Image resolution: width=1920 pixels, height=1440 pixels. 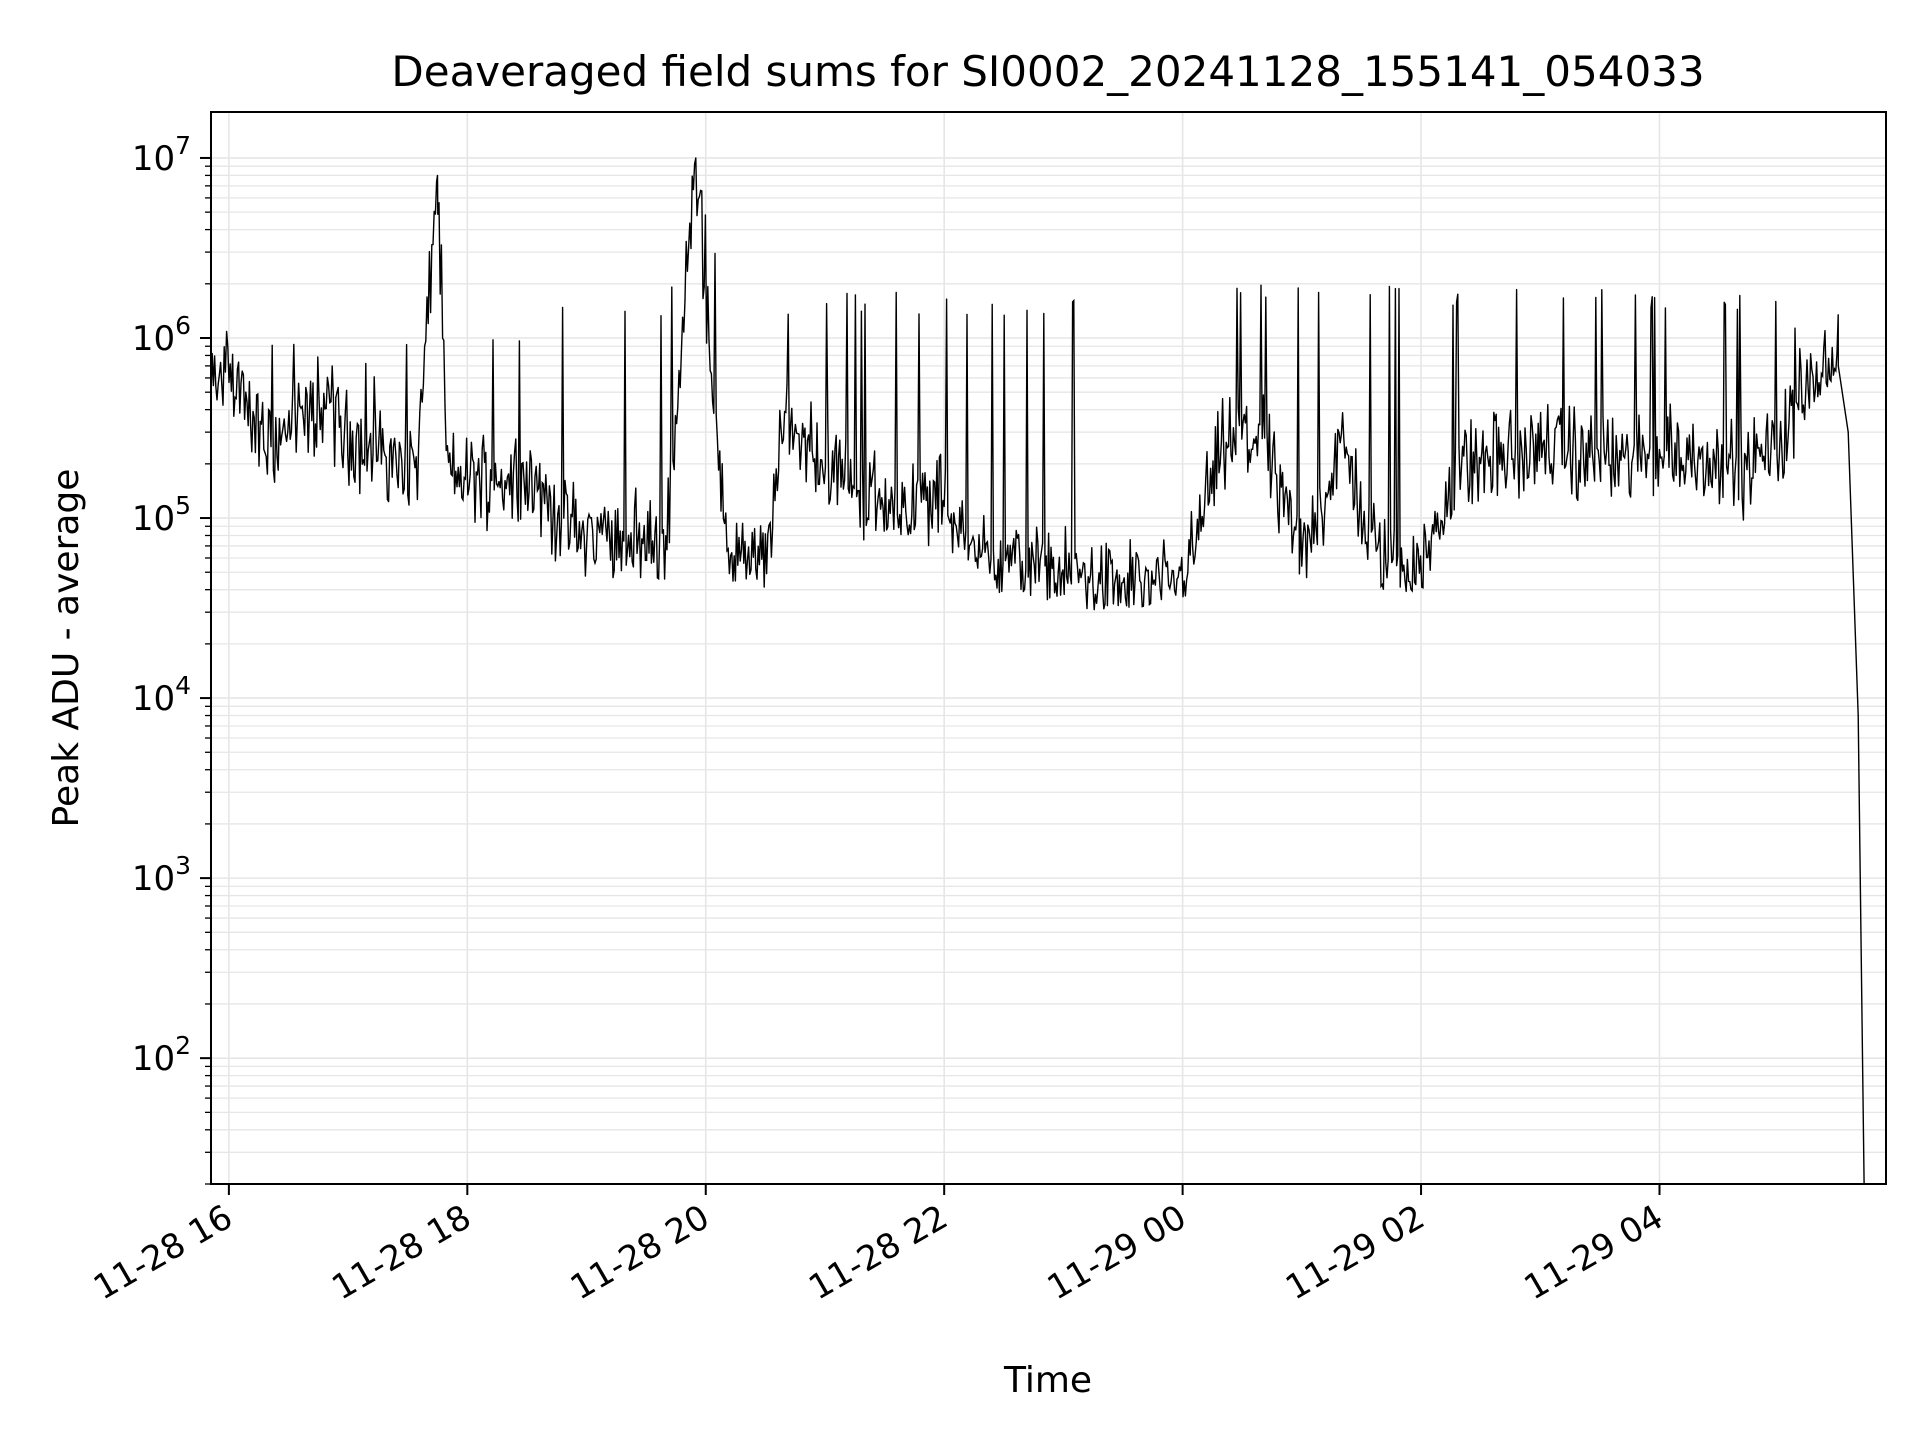 What do you see at coordinates (161, 1055) in the screenshot?
I see `y-tick-label: 10²` at bounding box center [161, 1055].